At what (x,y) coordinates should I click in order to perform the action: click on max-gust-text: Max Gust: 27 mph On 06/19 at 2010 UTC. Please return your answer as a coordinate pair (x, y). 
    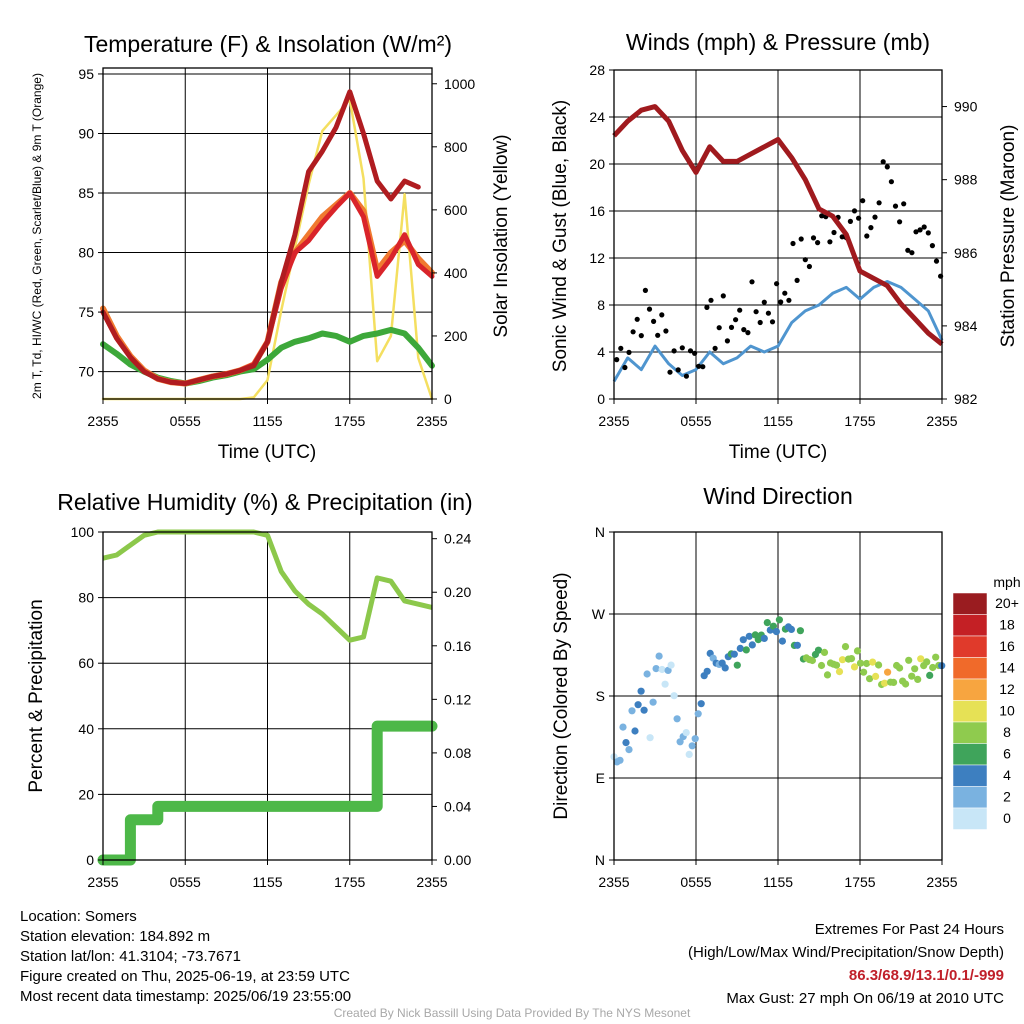
    Looking at the image, I should click on (865, 998).